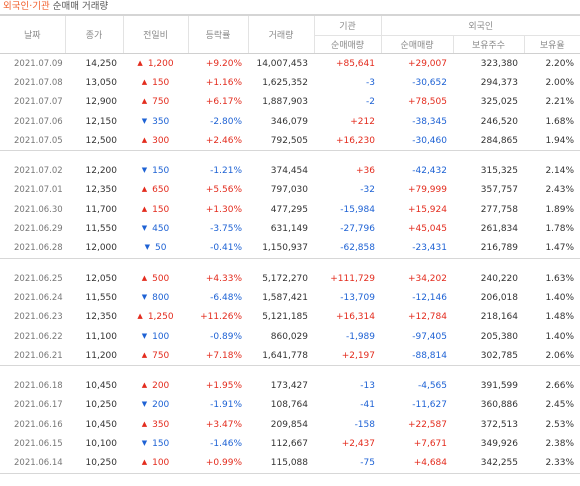  What do you see at coordinates (101, 121) in the screenshot?
I see `close-cell: 12,150` at bounding box center [101, 121].